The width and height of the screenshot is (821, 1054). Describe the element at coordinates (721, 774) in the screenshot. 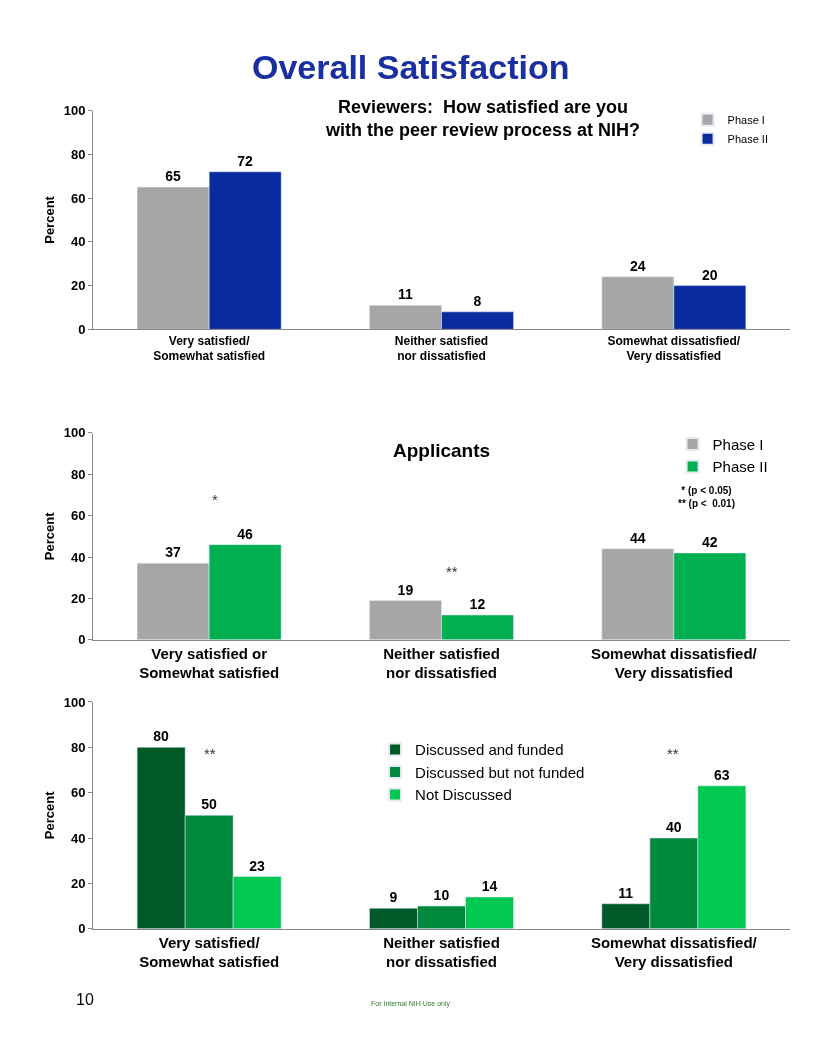

I see `data-label: 63` at that location.